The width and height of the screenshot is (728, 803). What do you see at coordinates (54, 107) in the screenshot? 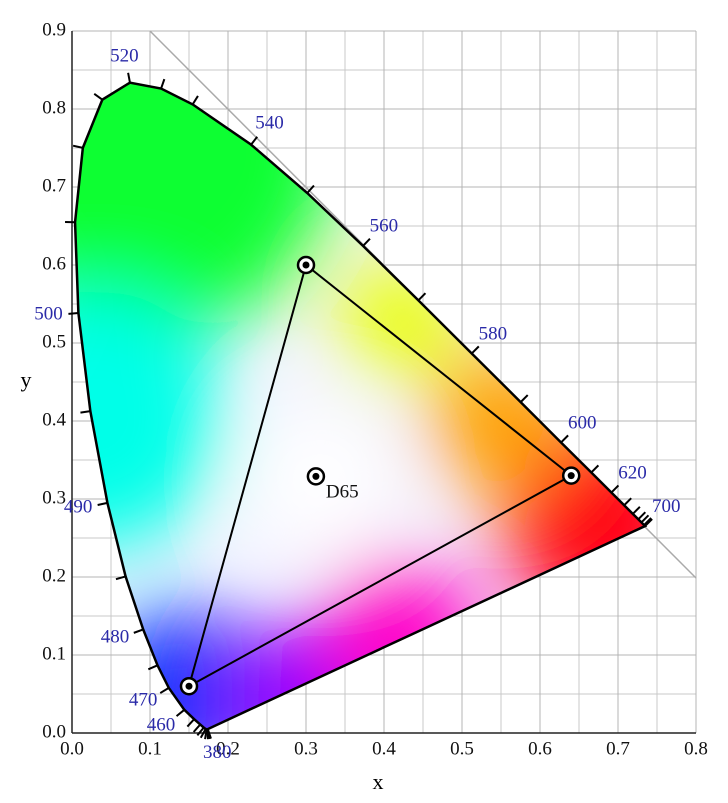
I see `y-tick-label: 0.8` at bounding box center [54, 107].